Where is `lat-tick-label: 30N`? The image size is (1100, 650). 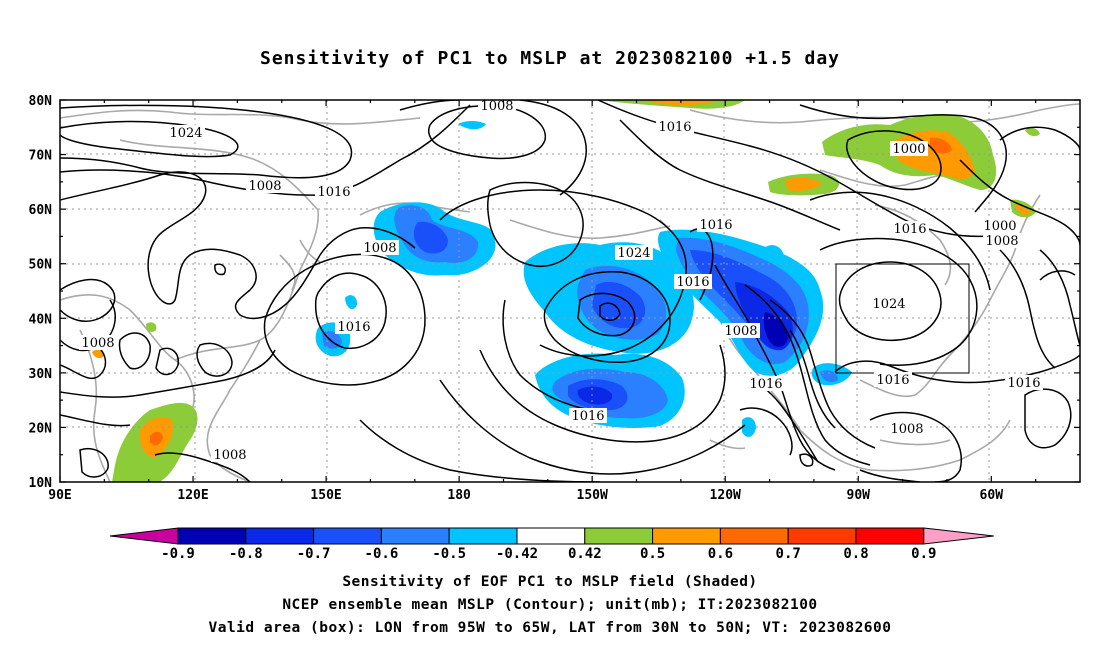 lat-tick-label: 30N is located at coordinates (41, 374).